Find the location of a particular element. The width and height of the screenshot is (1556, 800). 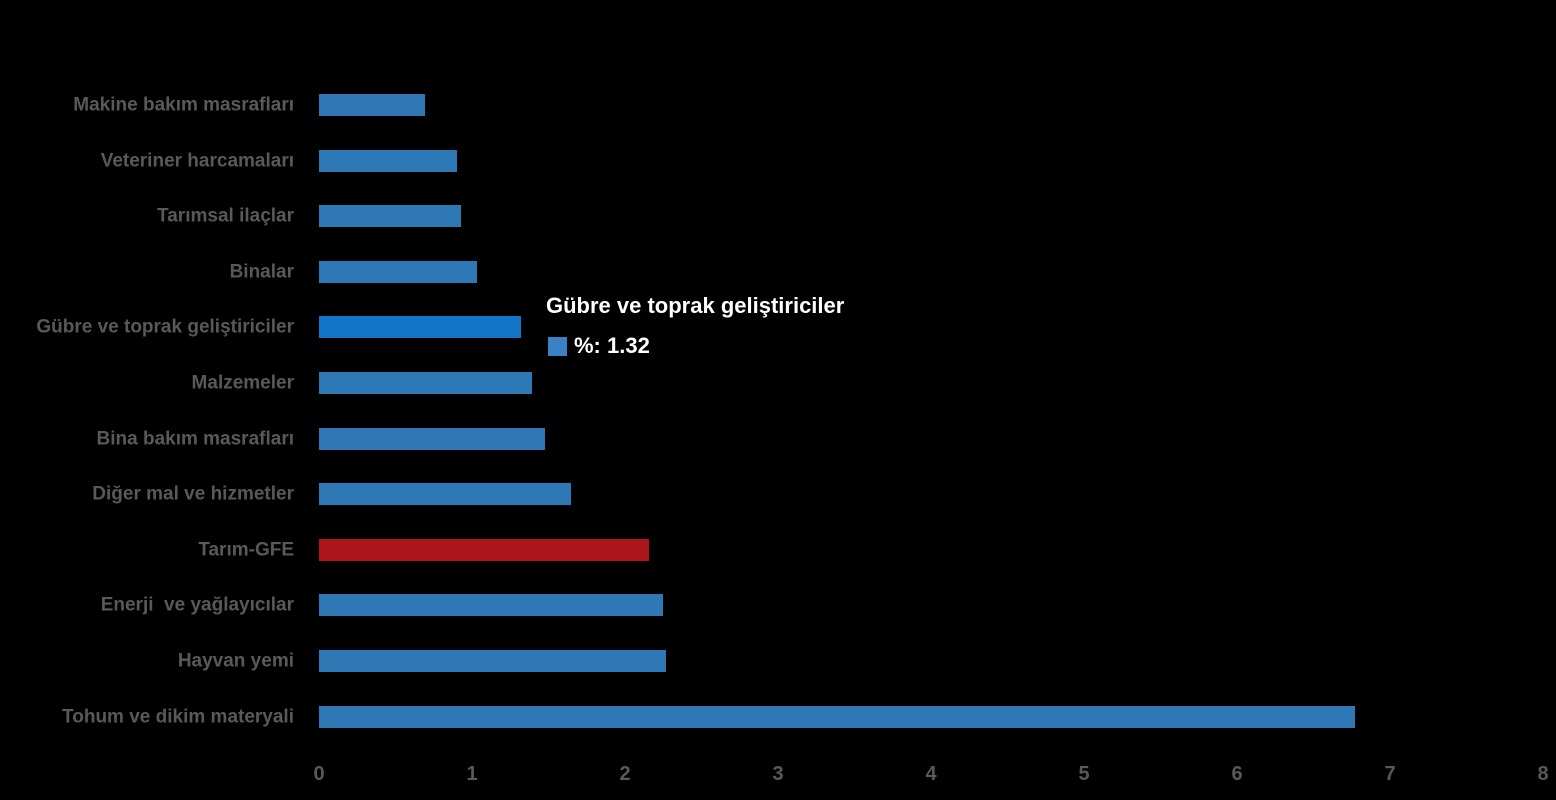

tooltip-legend-row: %: 1.32 is located at coordinates (695, 346).